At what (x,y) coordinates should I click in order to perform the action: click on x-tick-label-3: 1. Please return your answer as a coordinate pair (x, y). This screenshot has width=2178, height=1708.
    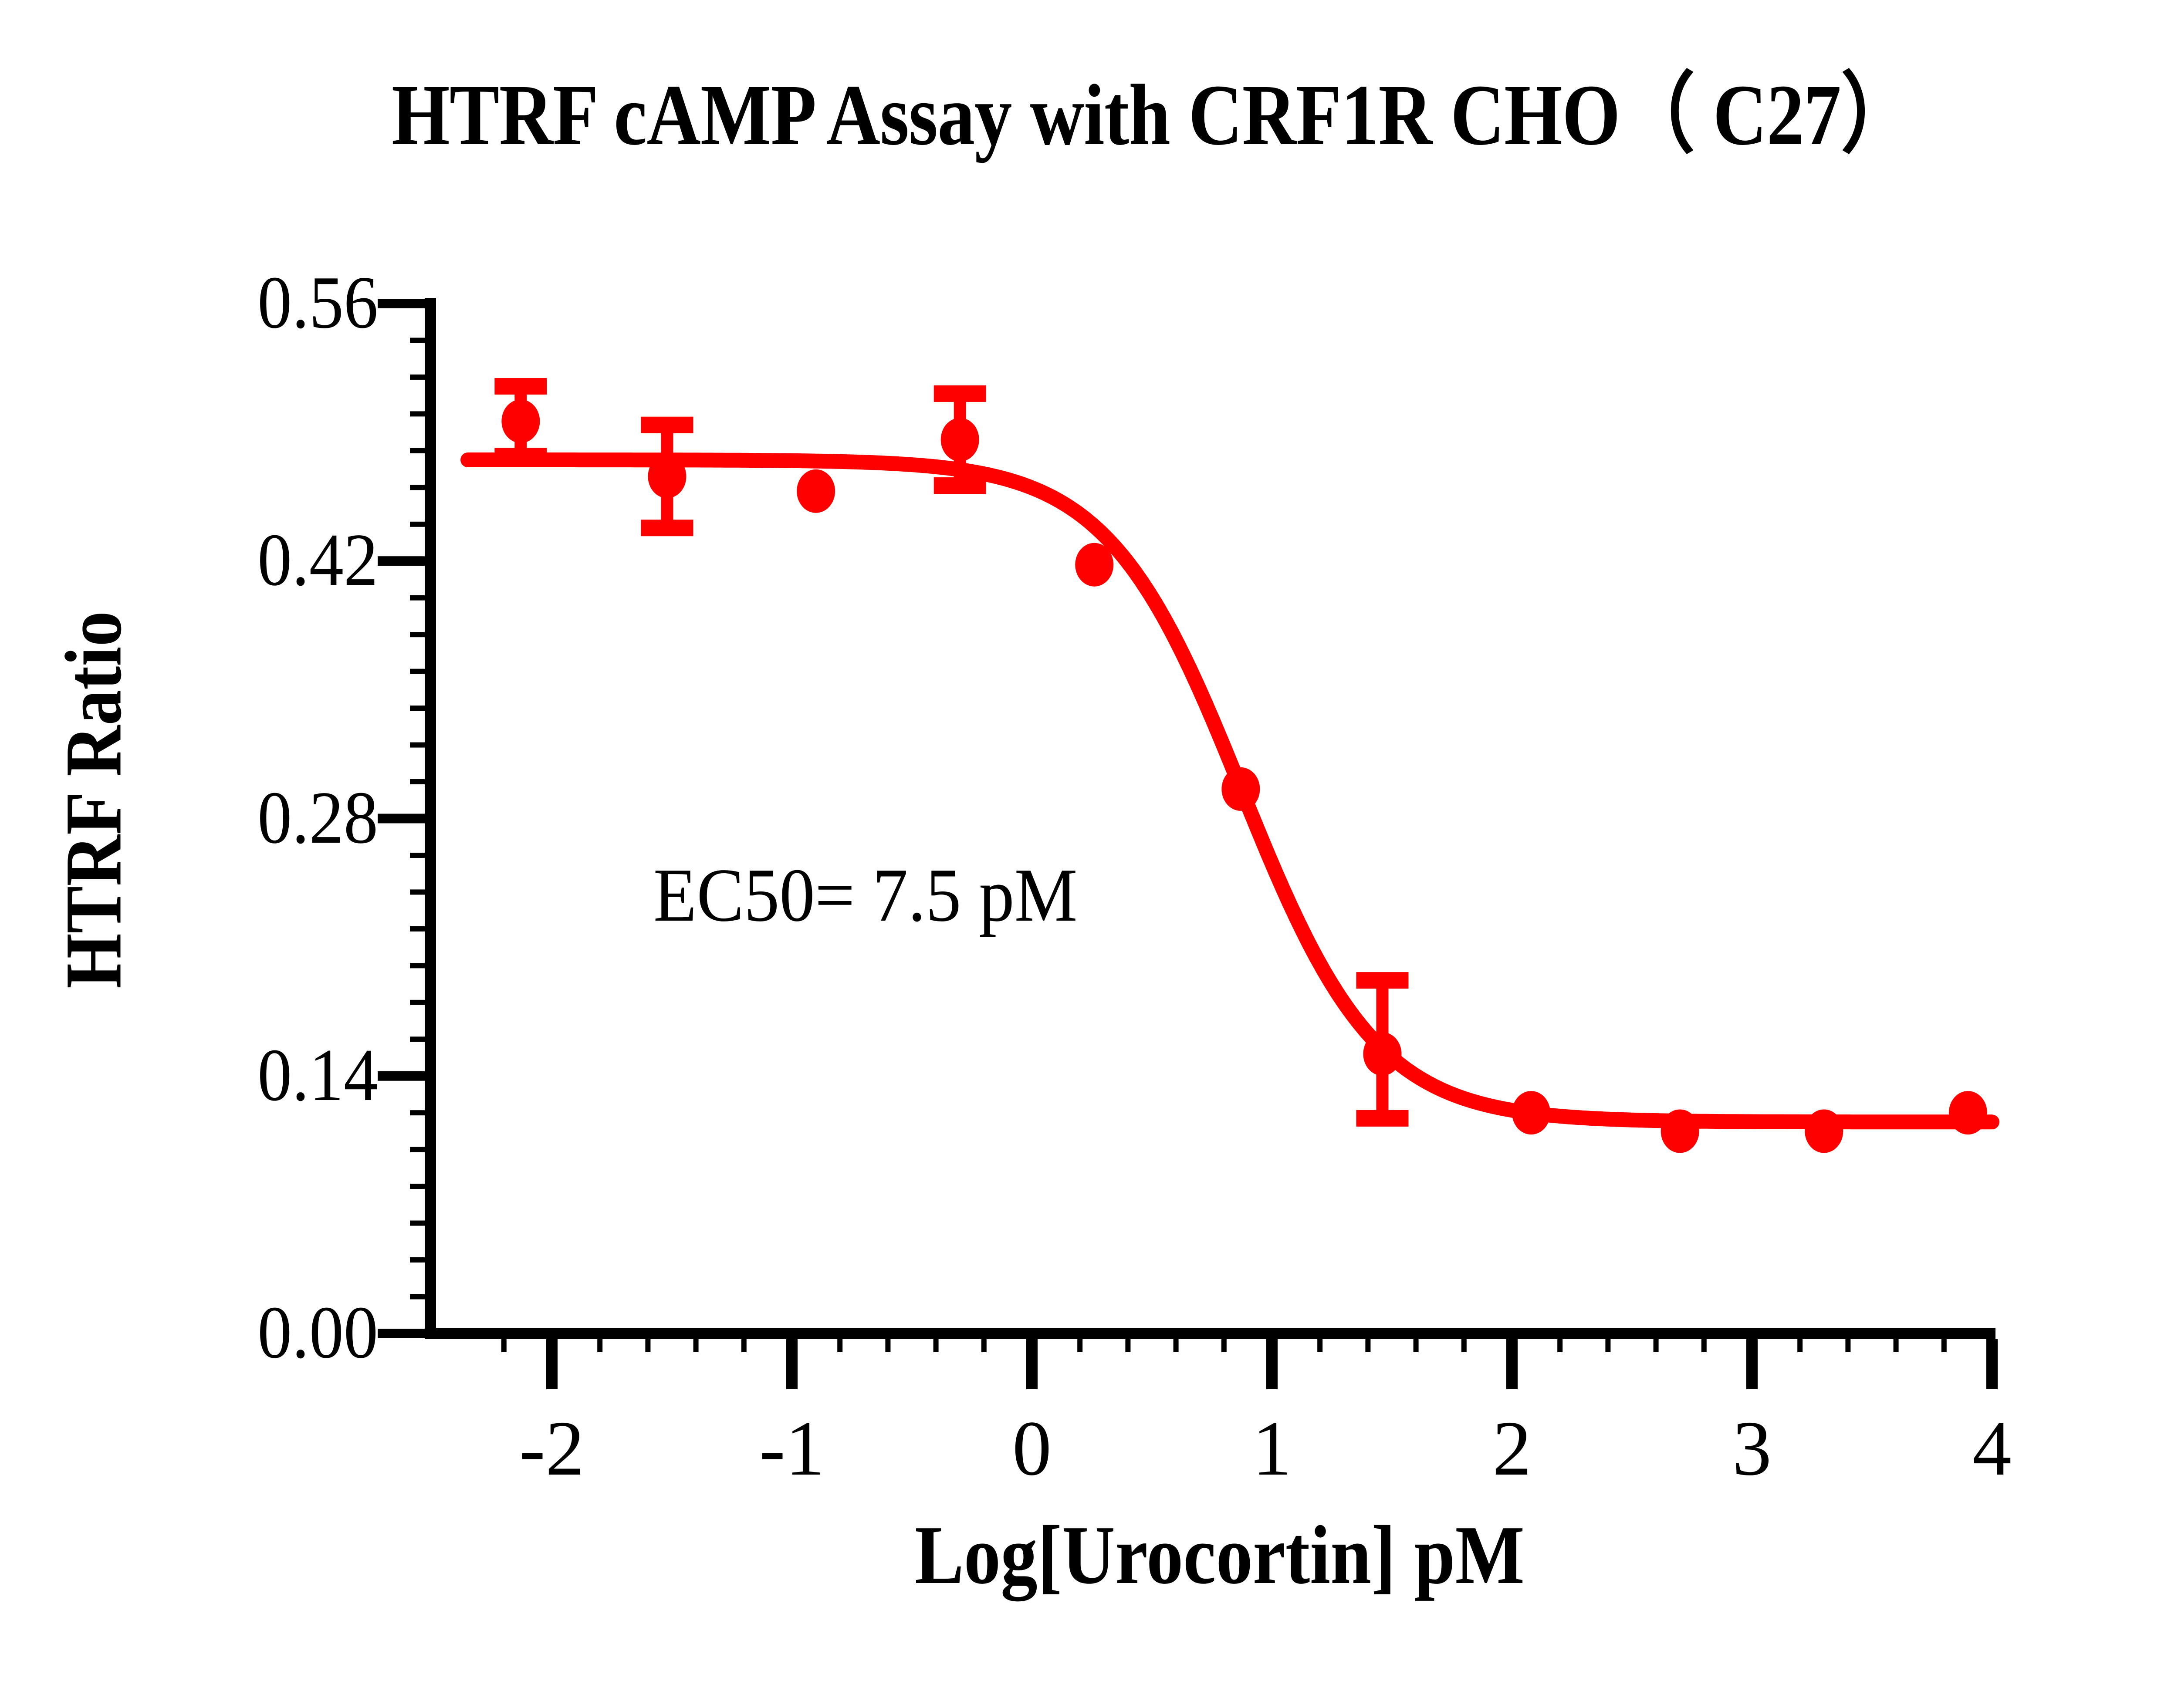
    Looking at the image, I should click on (1272, 1448).